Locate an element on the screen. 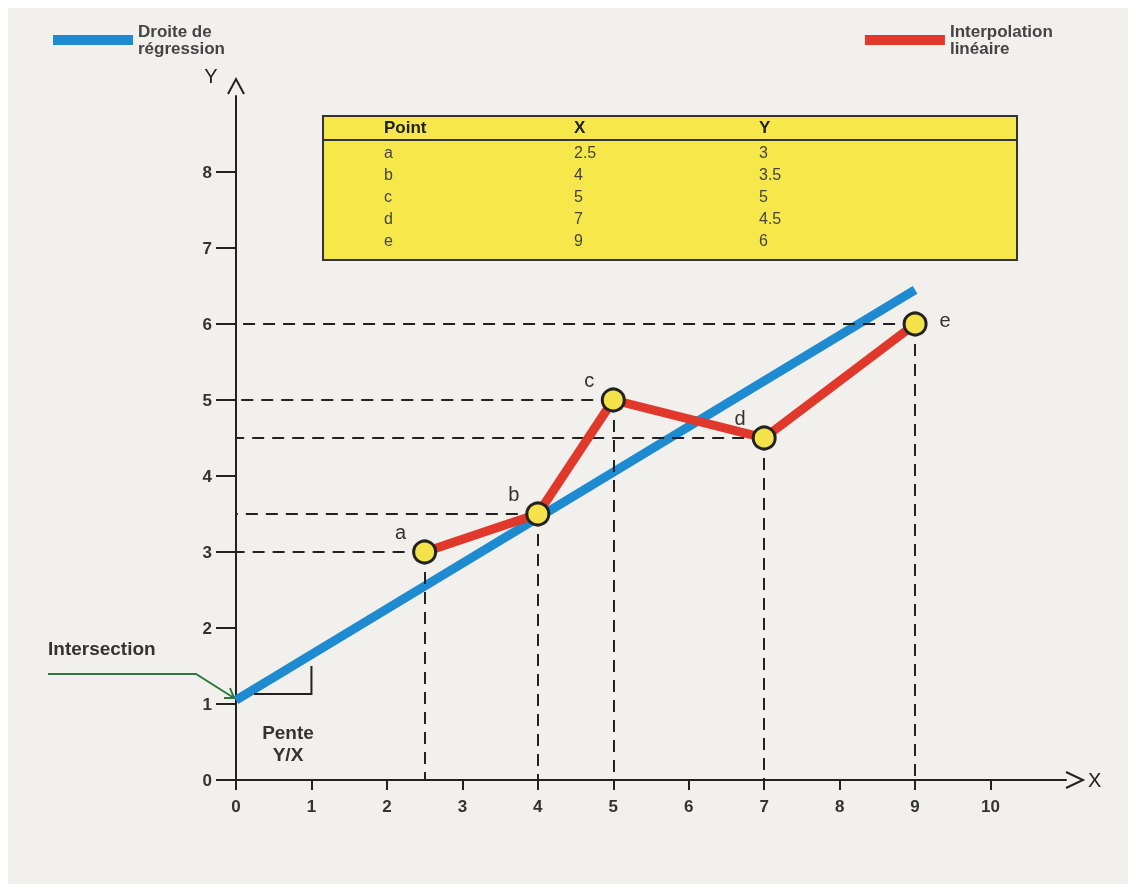  annotation: 6 is located at coordinates (763, 241).